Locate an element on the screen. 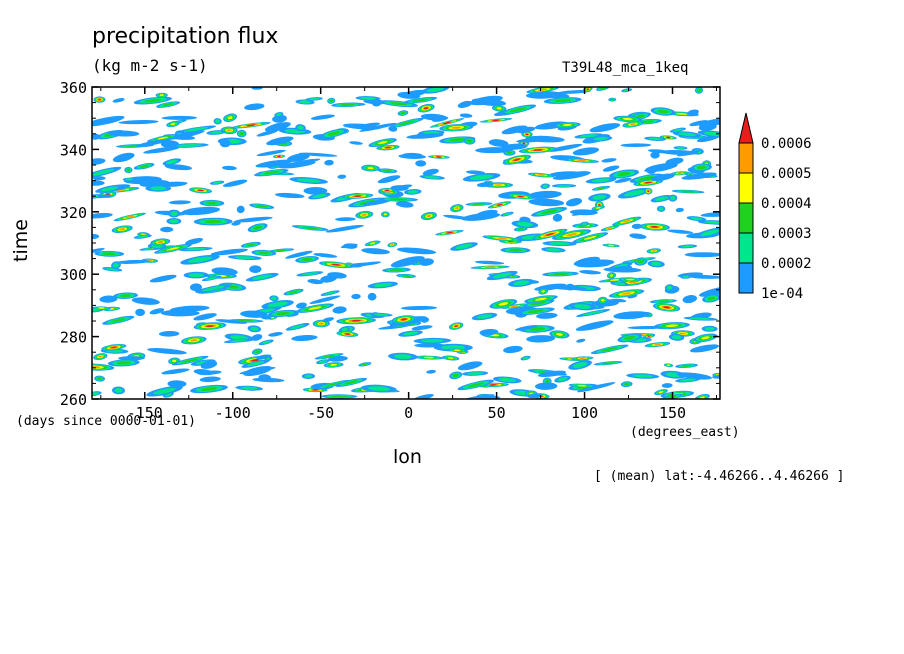  colorbar-segment is located at coordinates (746, 158).